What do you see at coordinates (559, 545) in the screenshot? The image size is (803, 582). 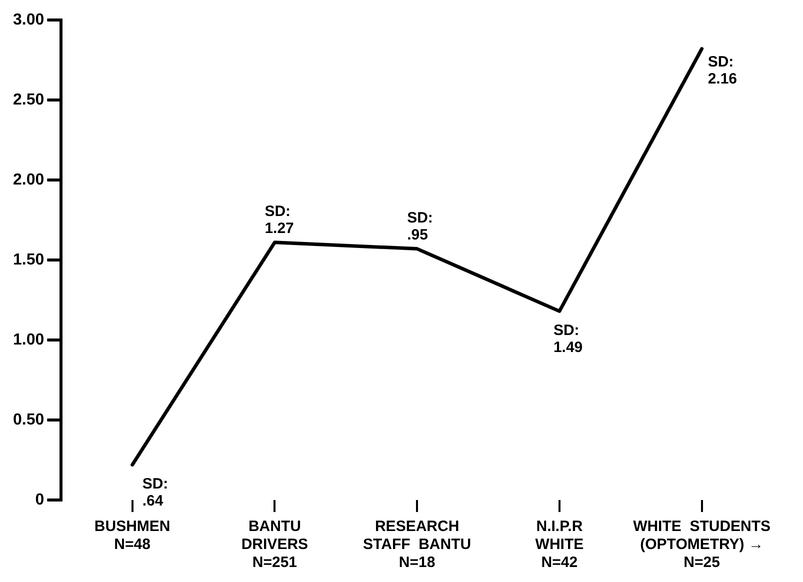 I see `x-tick-label: N.I.P.R WHITE N=42` at bounding box center [559, 545].